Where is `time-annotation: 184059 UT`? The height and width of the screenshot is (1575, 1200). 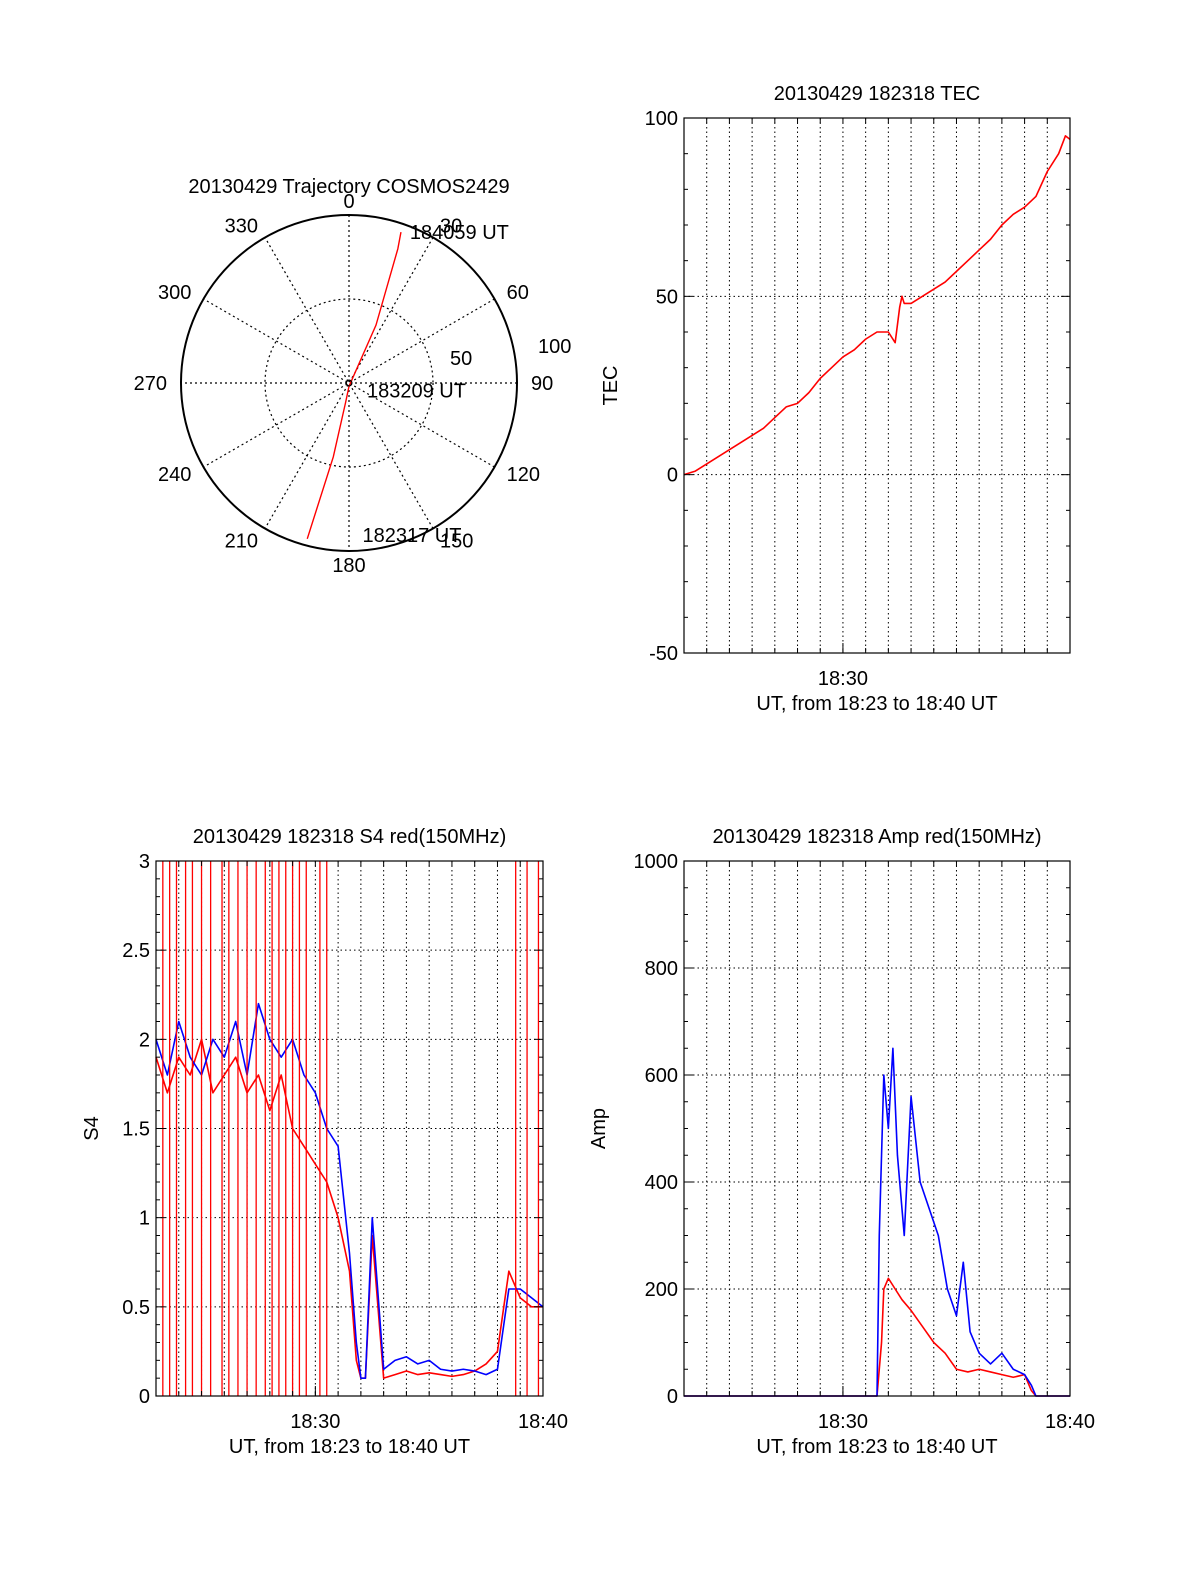 time-annotation: 184059 UT is located at coordinates (459, 233).